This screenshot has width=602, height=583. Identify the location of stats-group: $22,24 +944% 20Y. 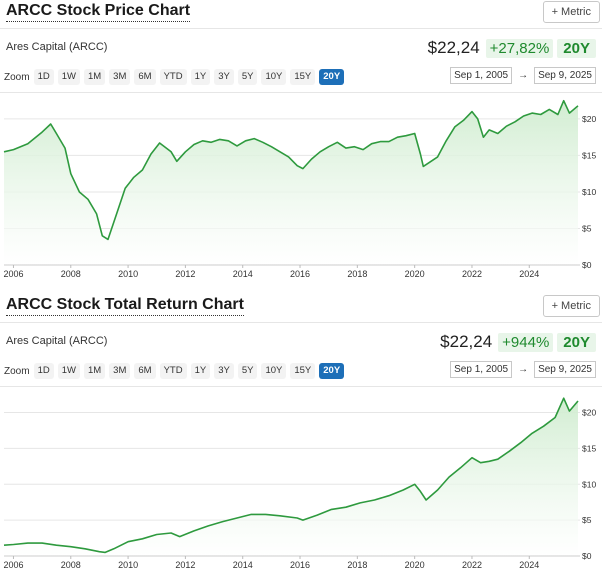
(518, 342).